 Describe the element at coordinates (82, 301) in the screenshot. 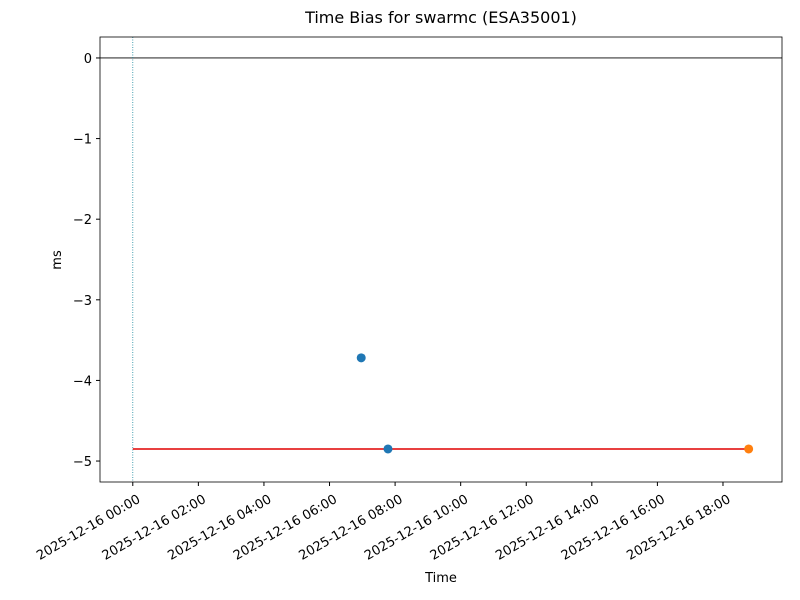

I see `y-tick-label: −3` at that location.